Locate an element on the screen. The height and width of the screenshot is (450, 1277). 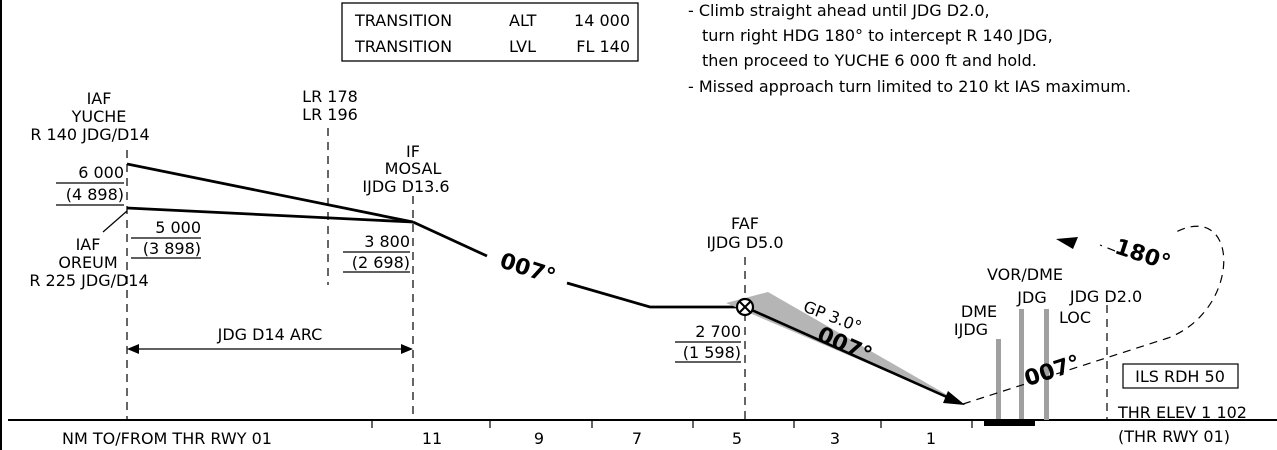
ils-rdh-label: ILS RDH 50 is located at coordinates (1180, 376).